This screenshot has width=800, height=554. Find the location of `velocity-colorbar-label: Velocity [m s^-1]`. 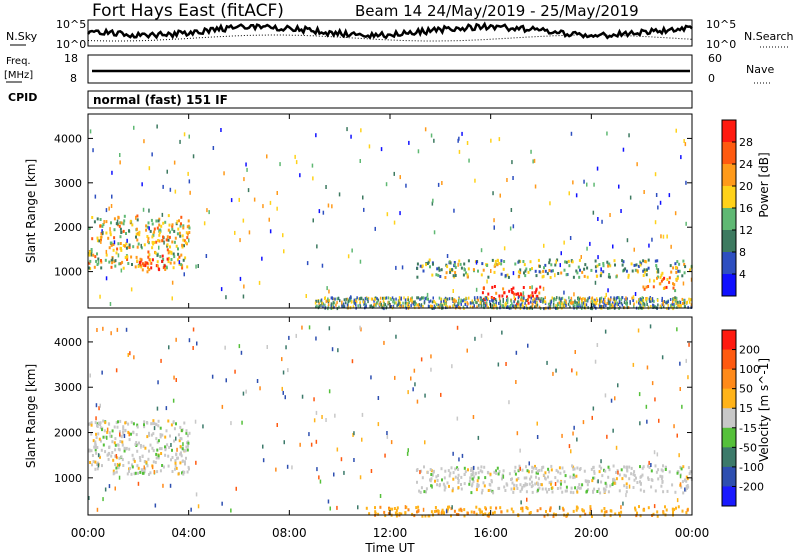

velocity-colorbar-label: Velocity [m s^-1] is located at coordinates (764, 410).